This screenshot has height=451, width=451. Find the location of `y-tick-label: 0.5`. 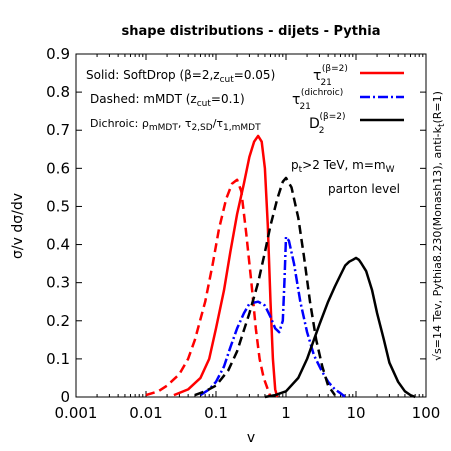

y-tick-label: 0.5 is located at coordinates (58, 206).